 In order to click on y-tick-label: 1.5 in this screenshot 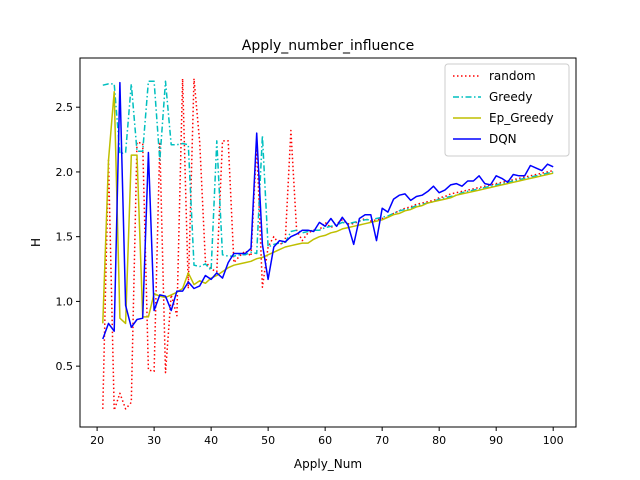, I will do `click(65, 237)`.